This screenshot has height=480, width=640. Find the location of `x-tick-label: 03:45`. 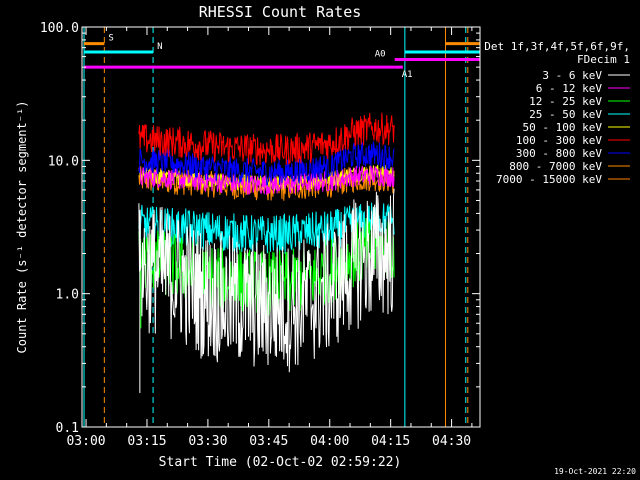

x-tick-label: 03:45 is located at coordinates (268, 441).